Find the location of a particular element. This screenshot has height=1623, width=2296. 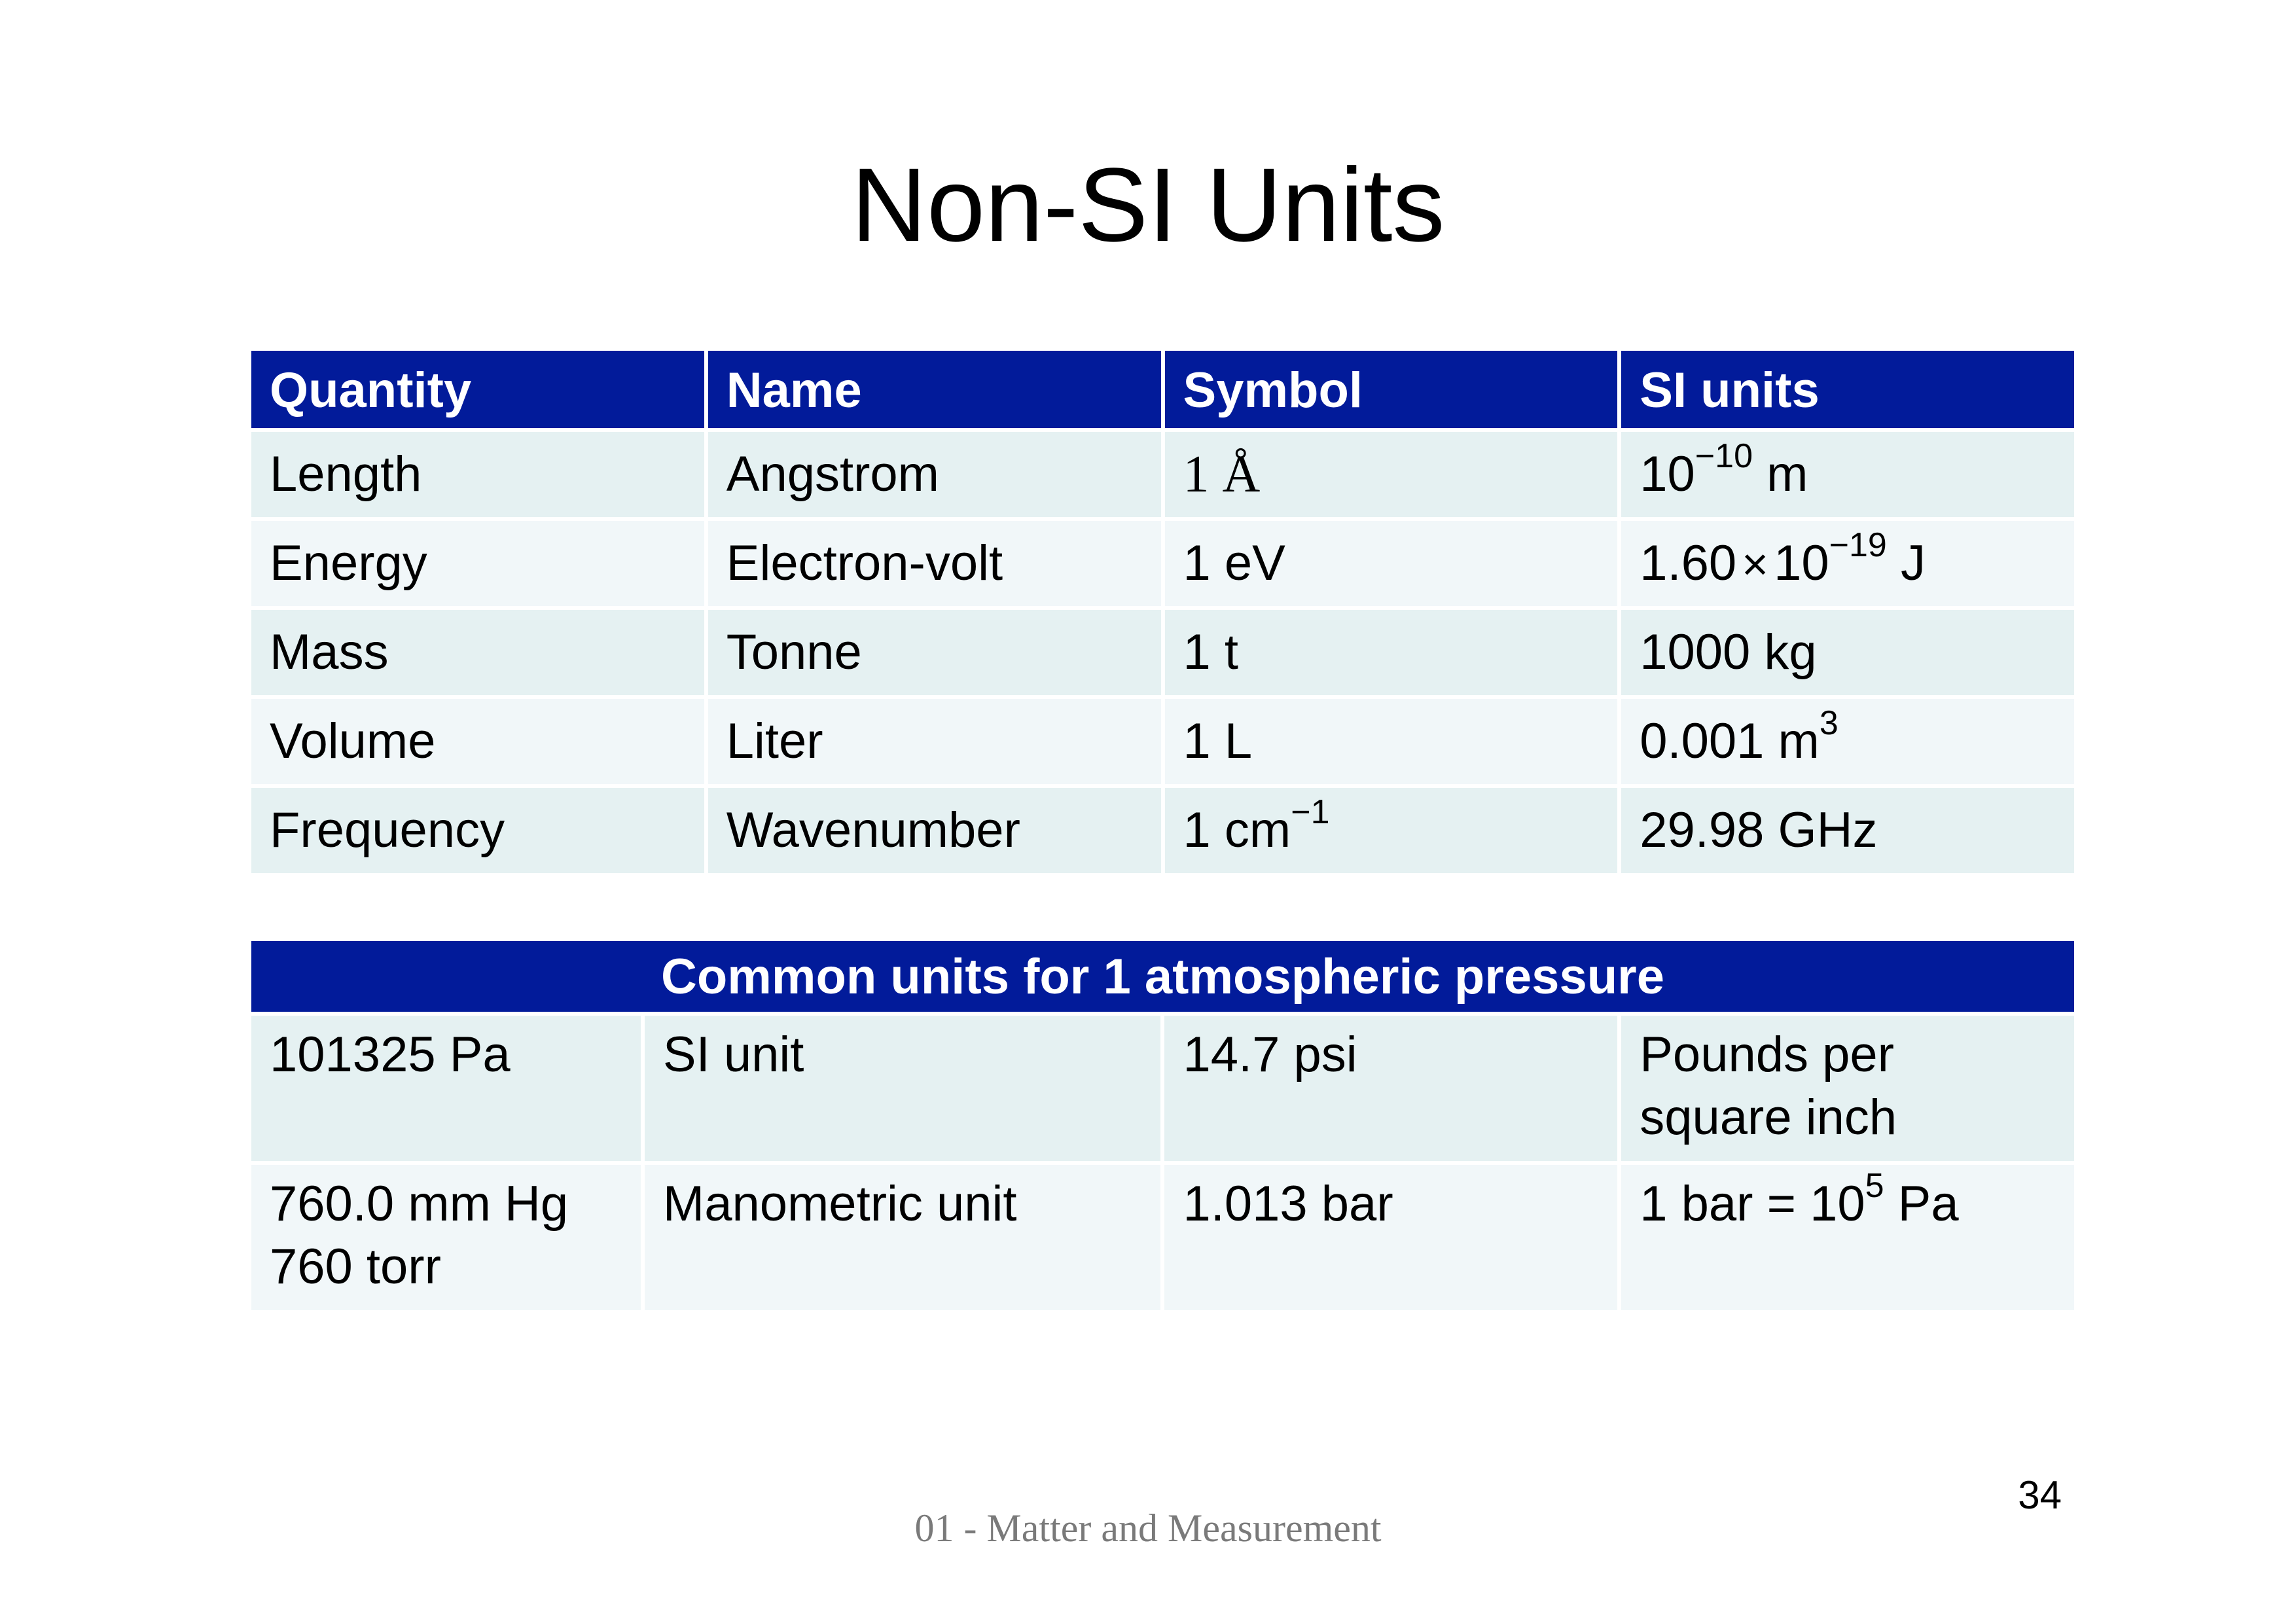

name-cell: Tonne is located at coordinates (934, 652).